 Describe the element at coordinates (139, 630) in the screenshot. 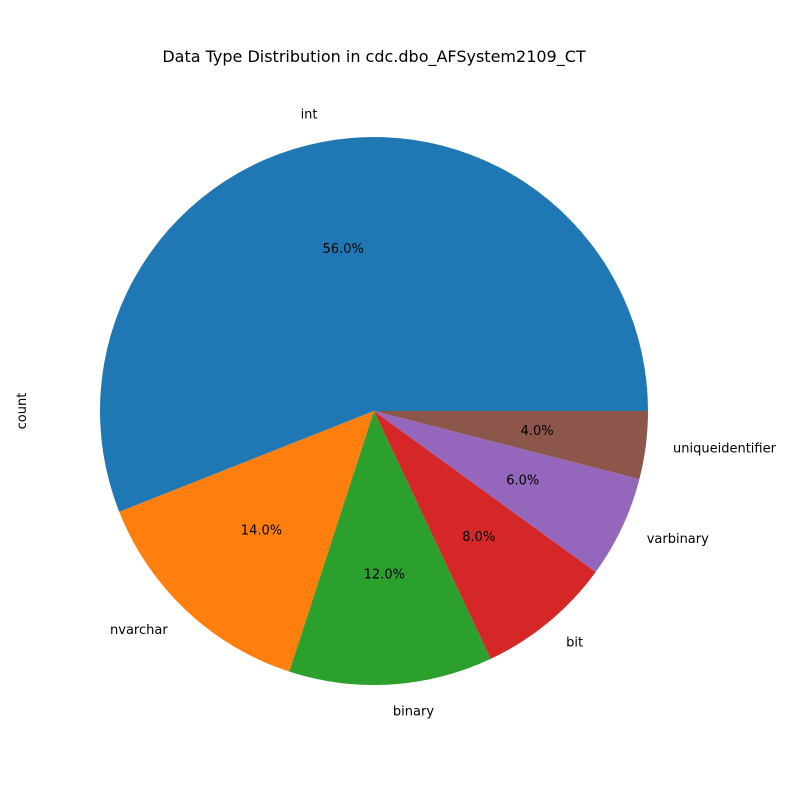

I see `slice-label-nvarchar: nvarchar` at that location.